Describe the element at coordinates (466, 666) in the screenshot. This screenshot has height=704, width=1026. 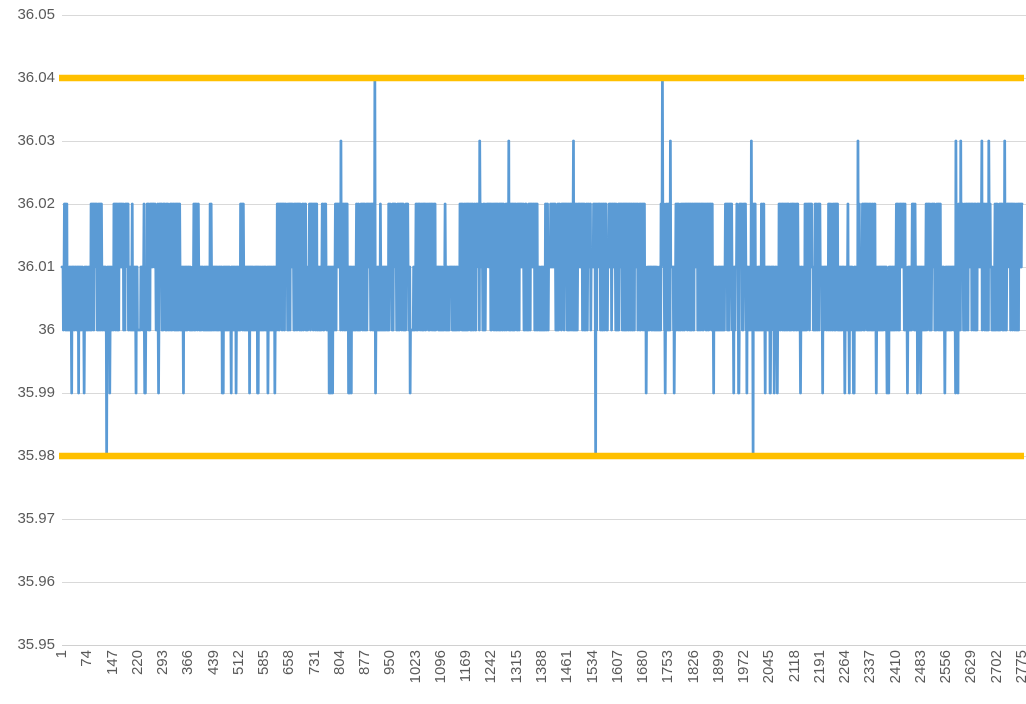
I see `x-tick-label: 1169` at that location.